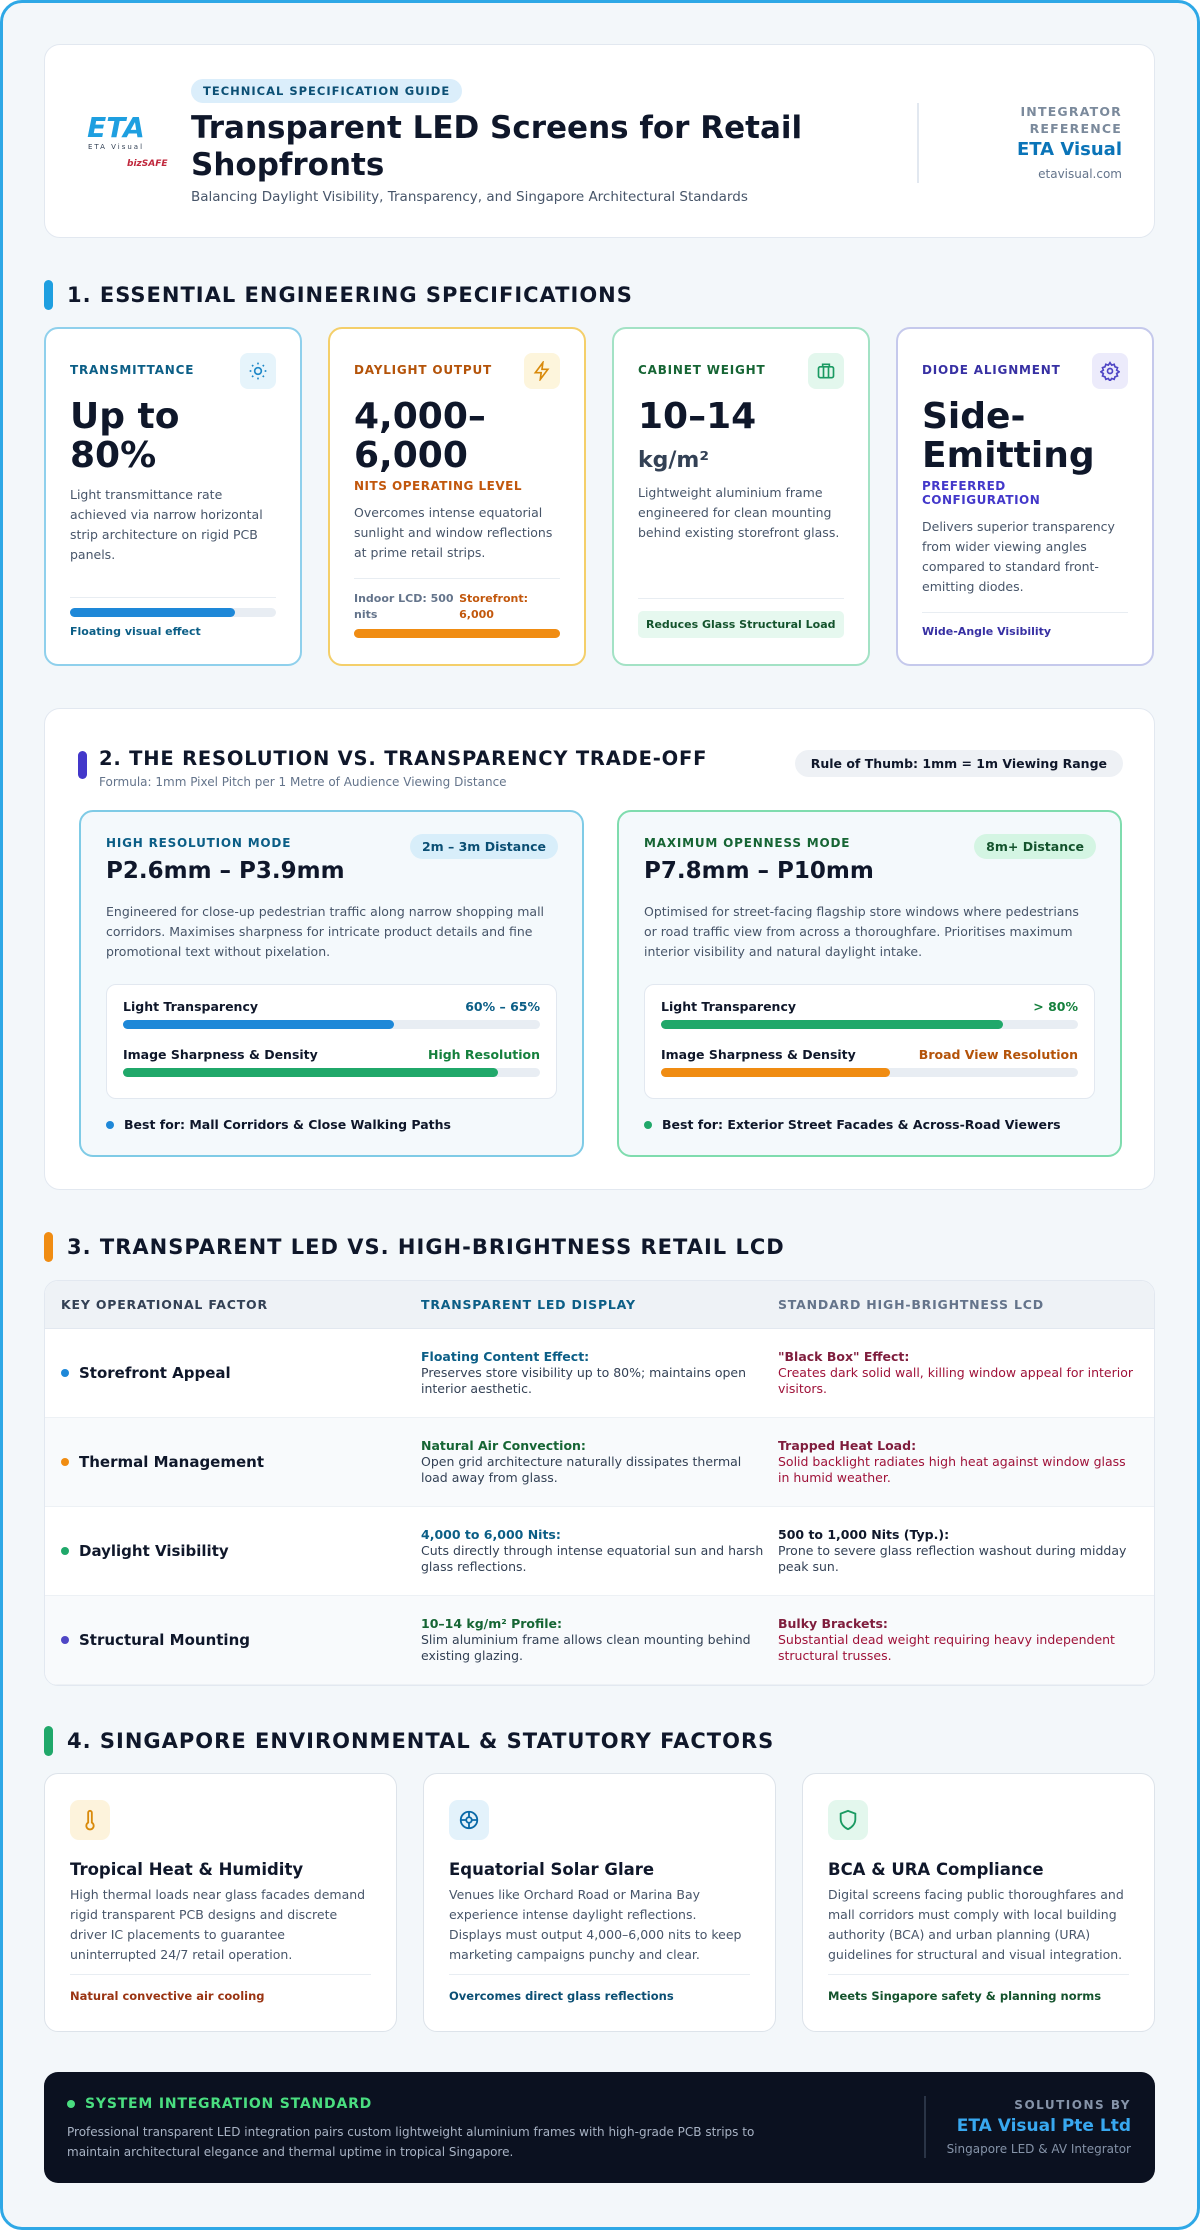 This screenshot has height=2230, width=1200. Describe the element at coordinates (759, 871) in the screenshot. I see `range: P7.8mm – P10mm` at that location.